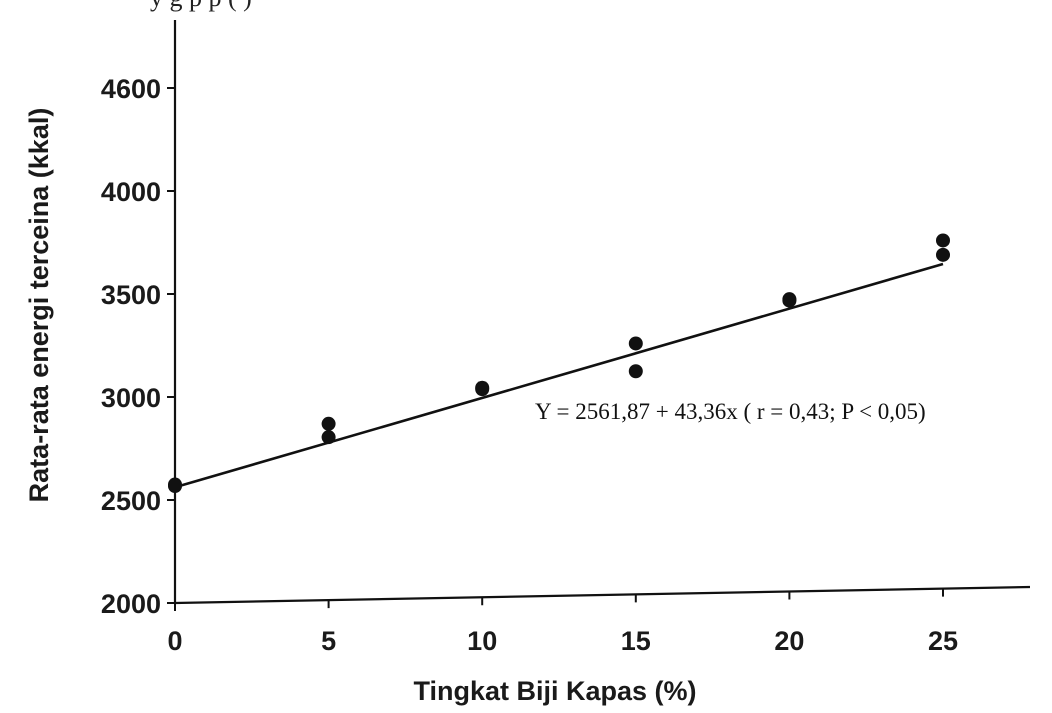 This screenshot has width=1052, height=713. What do you see at coordinates (482, 641) in the screenshot?
I see `x-tick-label: 10` at bounding box center [482, 641].